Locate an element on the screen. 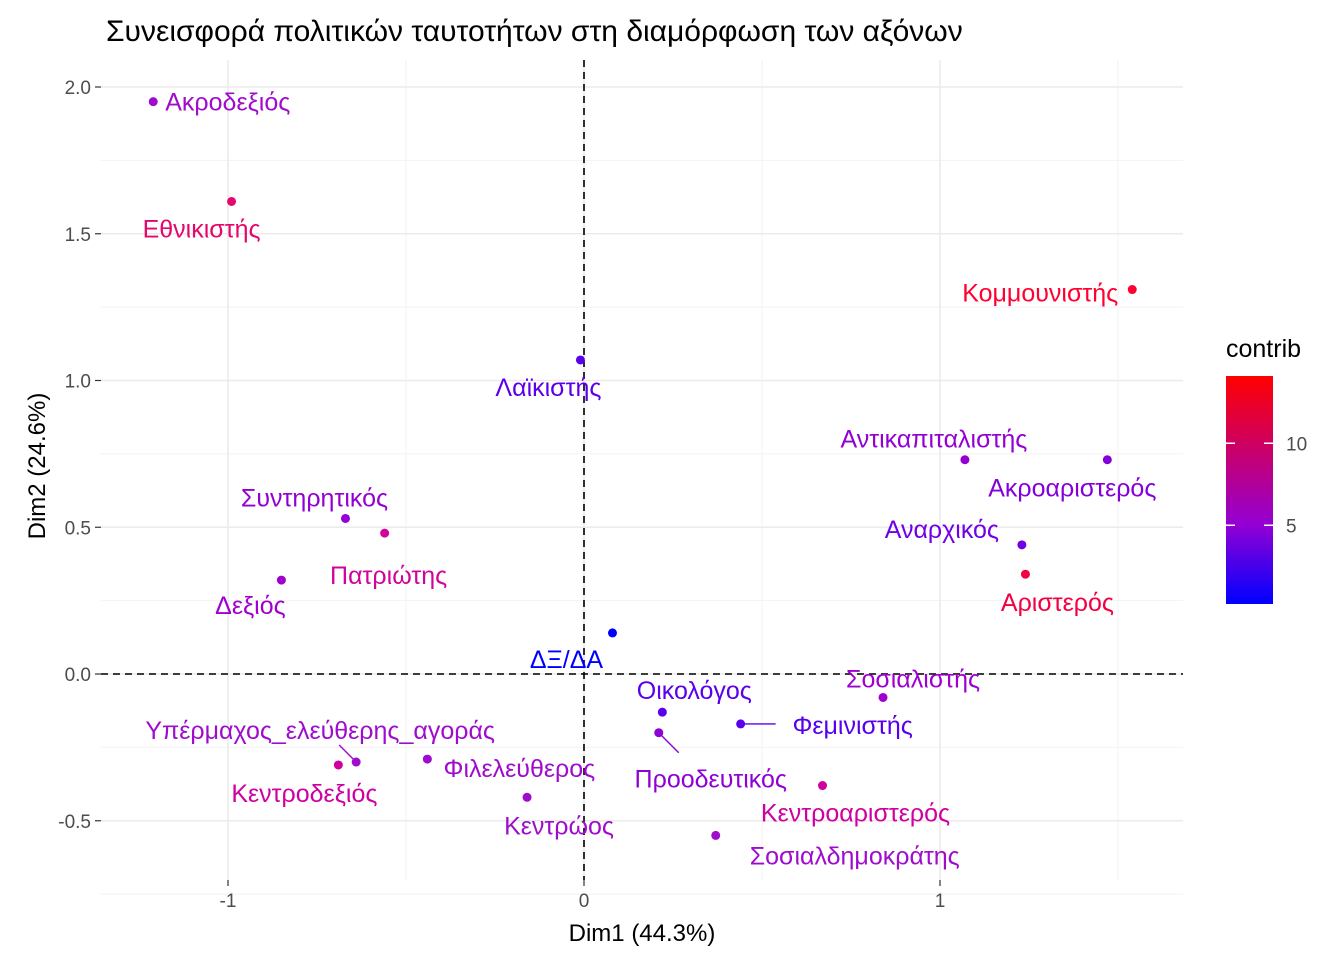  point-label: Κεντροαριστερός is located at coordinates (855, 814).